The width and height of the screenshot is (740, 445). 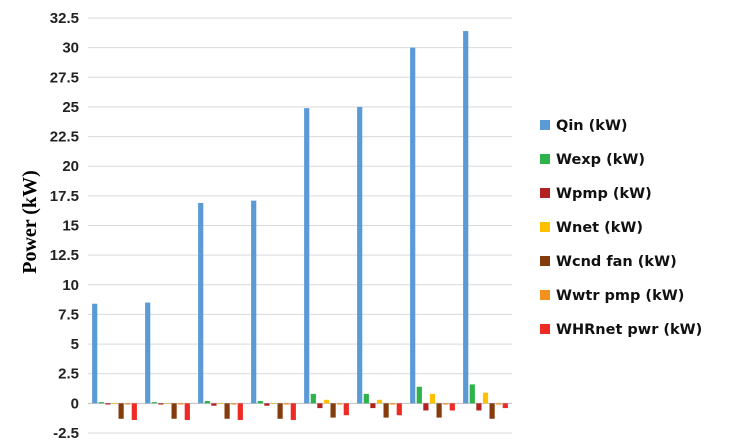 I want to click on y-tick-label: 27.5, so click(x=64, y=77).